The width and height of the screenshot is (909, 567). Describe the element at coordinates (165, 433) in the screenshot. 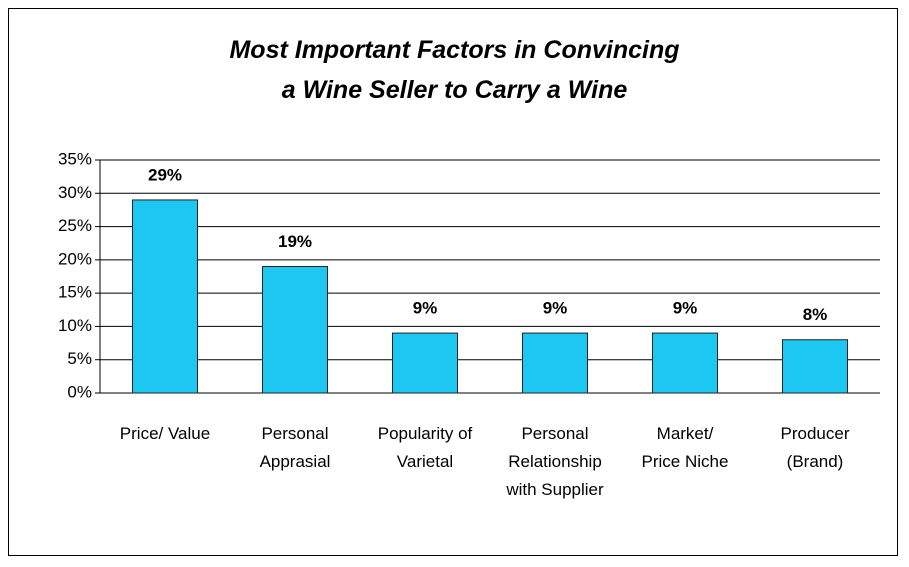

I see `x-tick-label: Price/ Value` at that location.